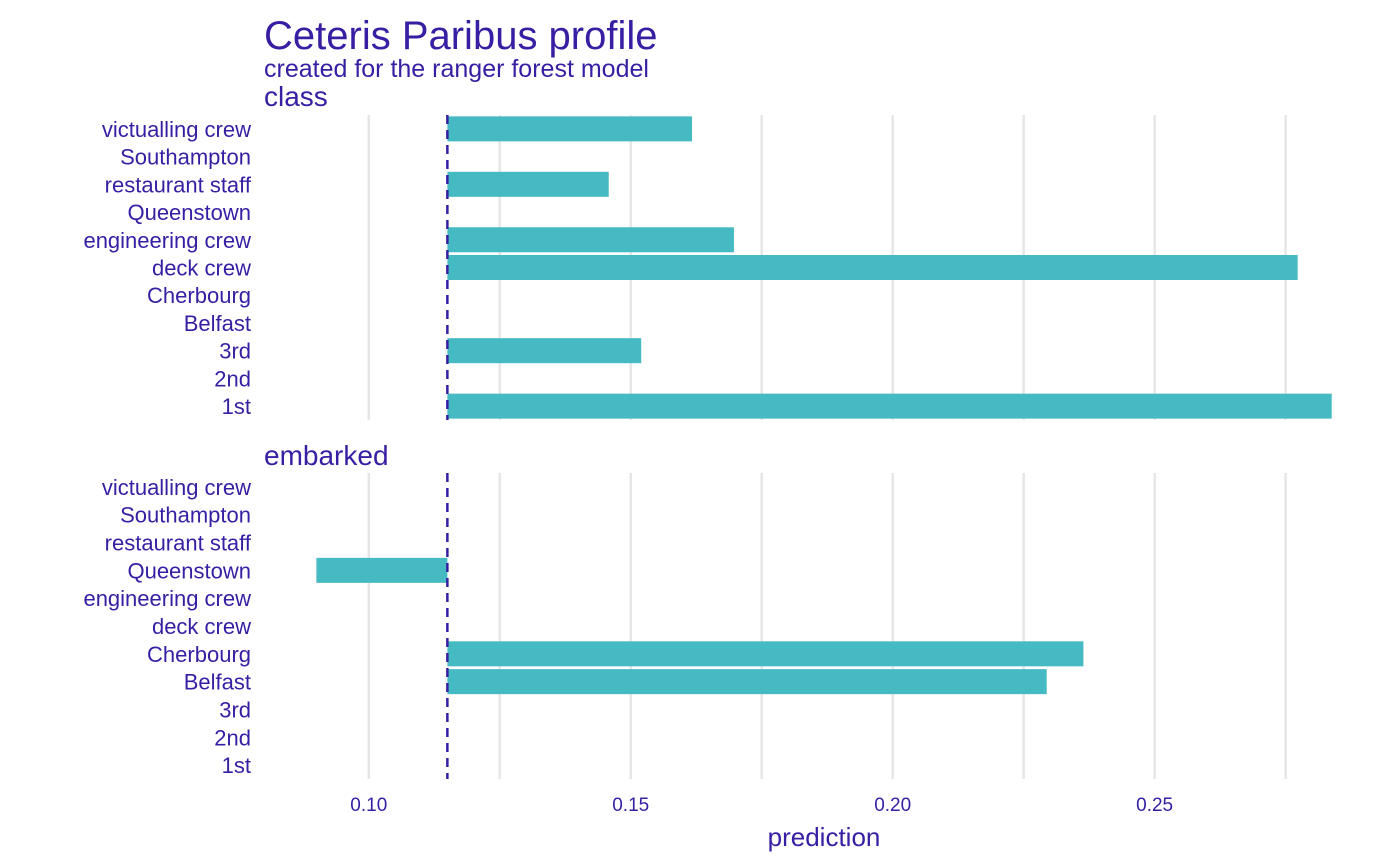 The height and width of the screenshot is (866, 1400). Describe the element at coordinates (1154, 805) in the screenshot. I see `x-tick-label: 0.25` at that location.